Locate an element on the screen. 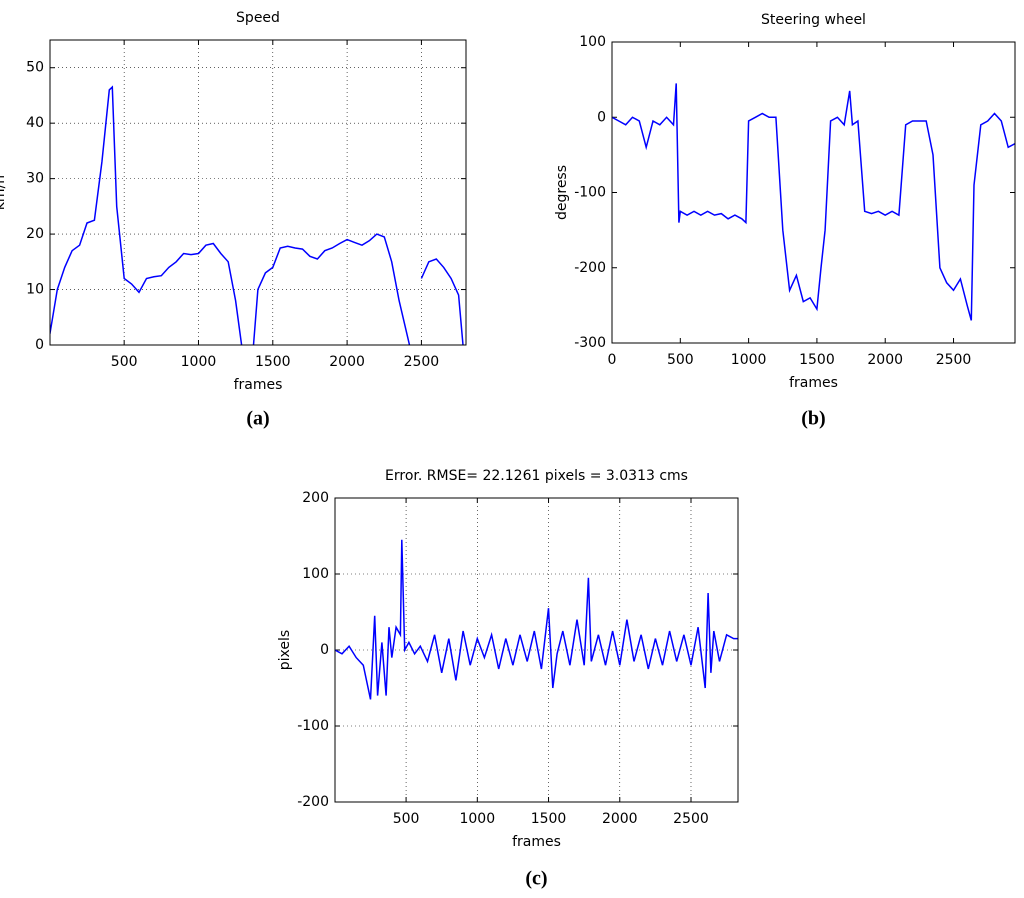  x-tick-label: 0 is located at coordinates (612, 360).